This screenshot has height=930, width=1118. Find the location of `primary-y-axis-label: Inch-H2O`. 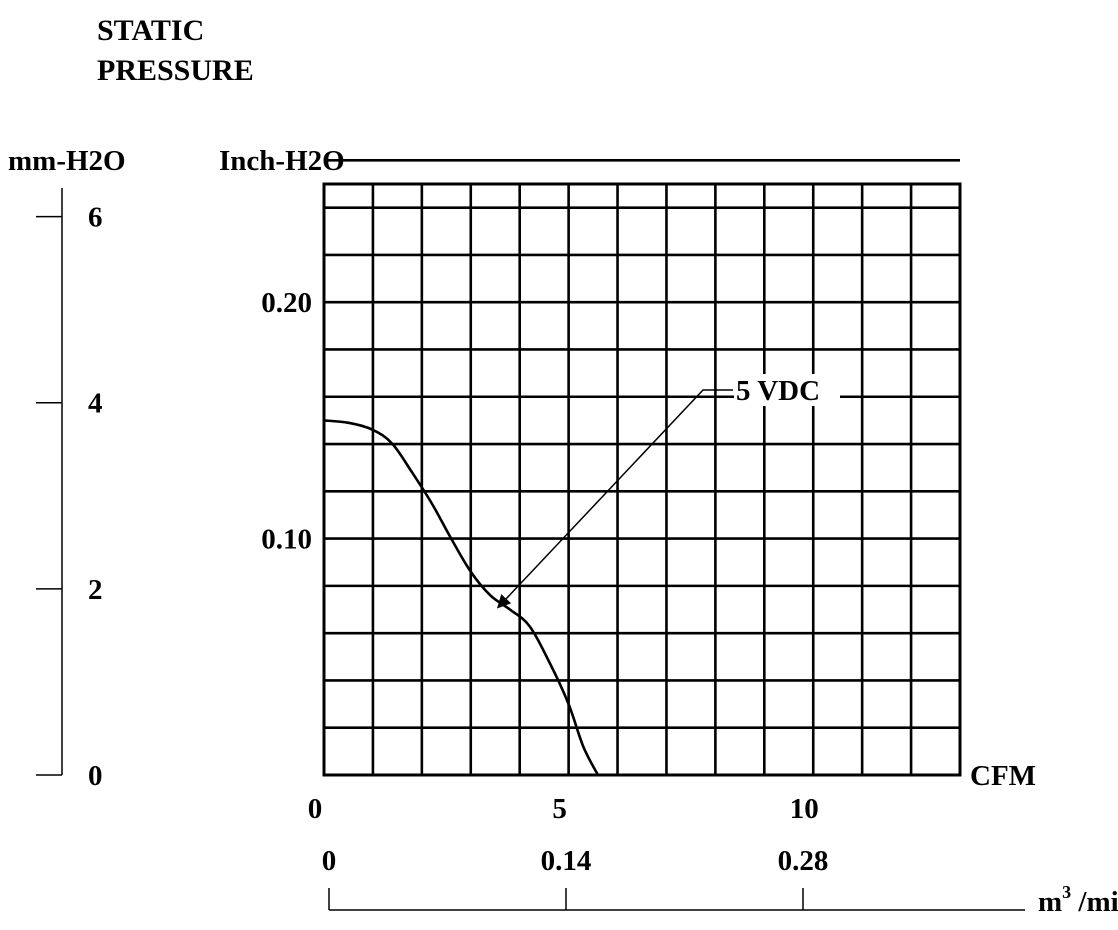

primary-y-axis-label: Inch-H2O is located at coordinates (282, 161).